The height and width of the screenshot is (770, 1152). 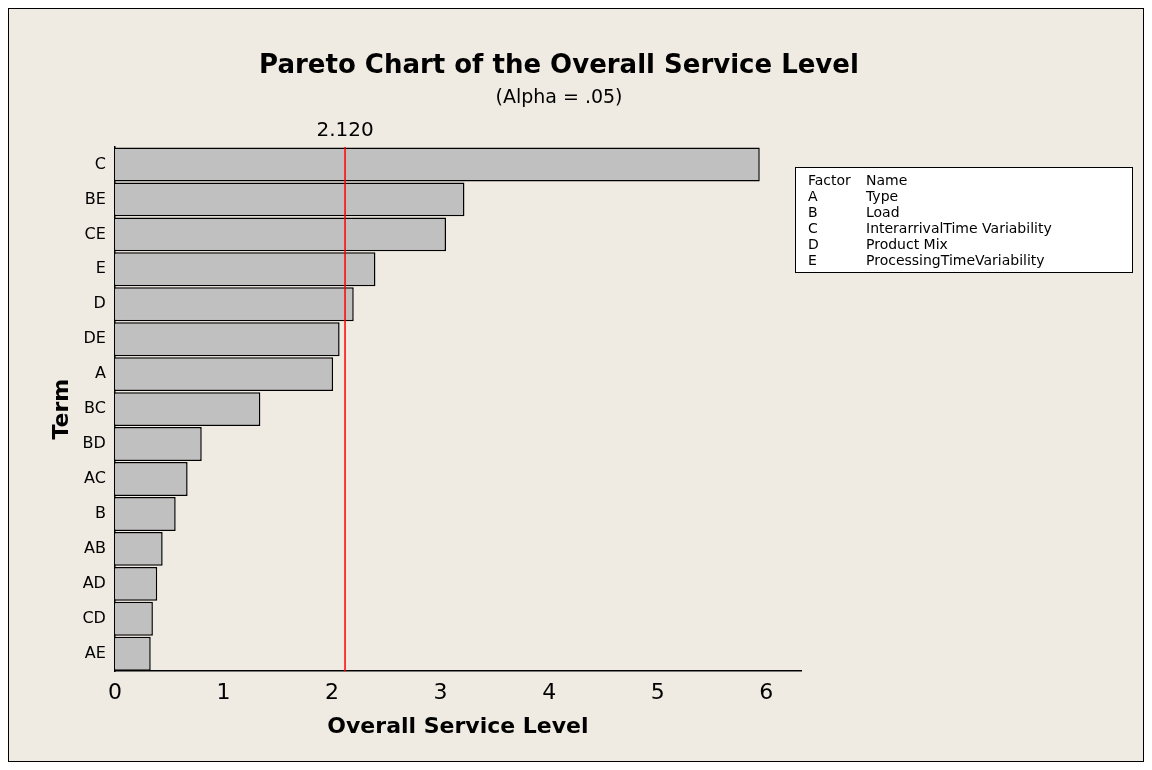 What do you see at coordinates (657, 692) in the screenshot?
I see `x-tick-label: 5` at bounding box center [657, 692].